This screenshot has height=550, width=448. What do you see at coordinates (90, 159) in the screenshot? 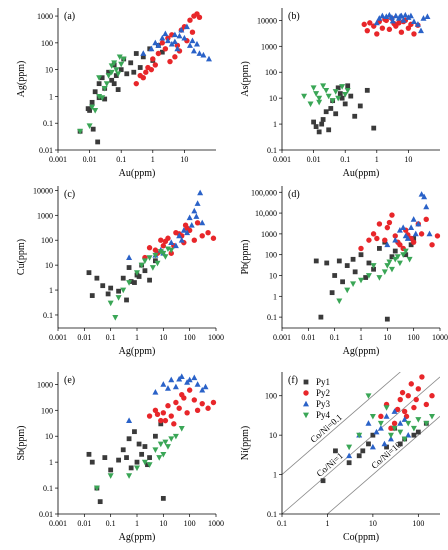
I see `x-tick-label: 0.01` at bounding box center [90, 159].